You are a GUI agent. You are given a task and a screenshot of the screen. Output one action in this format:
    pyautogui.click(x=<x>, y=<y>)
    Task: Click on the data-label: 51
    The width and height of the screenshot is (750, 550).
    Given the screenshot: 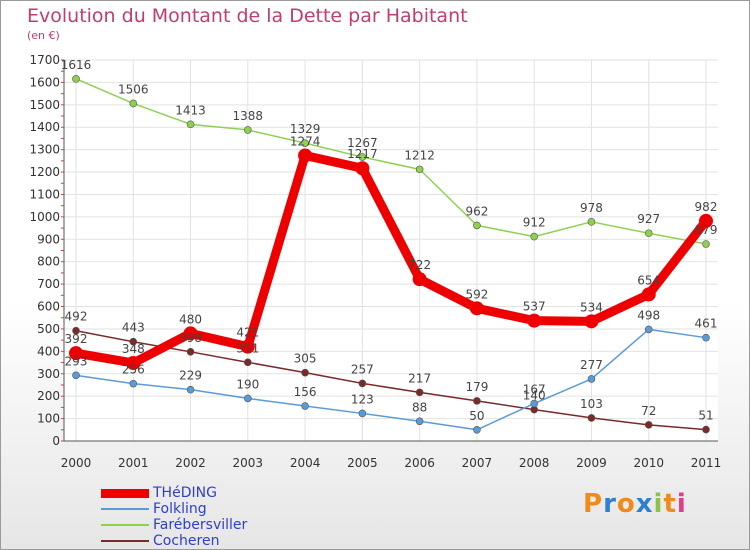 What is the action you would take?
    pyautogui.click(x=705, y=416)
    